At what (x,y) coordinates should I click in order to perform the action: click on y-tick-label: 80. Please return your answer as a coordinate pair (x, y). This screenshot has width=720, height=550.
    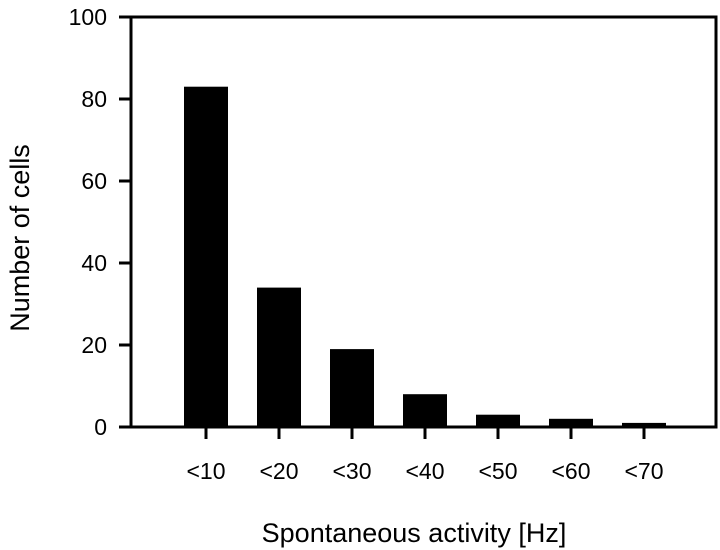
    Looking at the image, I should click on (94, 99).